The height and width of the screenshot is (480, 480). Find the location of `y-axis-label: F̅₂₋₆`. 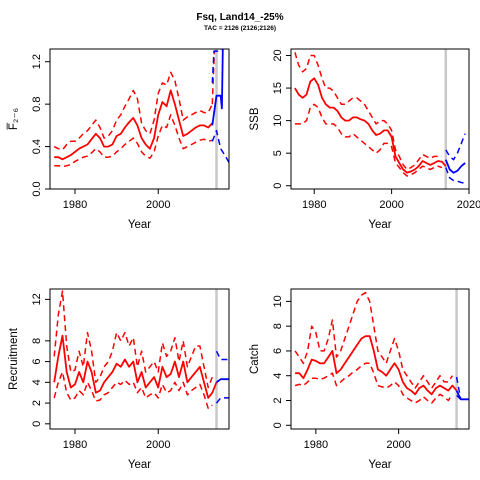

y-axis-label: F̅₂₋₆ is located at coordinates (14, 119).